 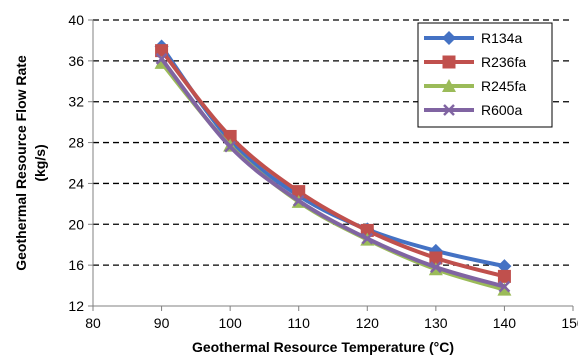 What do you see at coordinates (76, 265) in the screenshot?
I see `y-tick-label: 16` at bounding box center [76, 265].